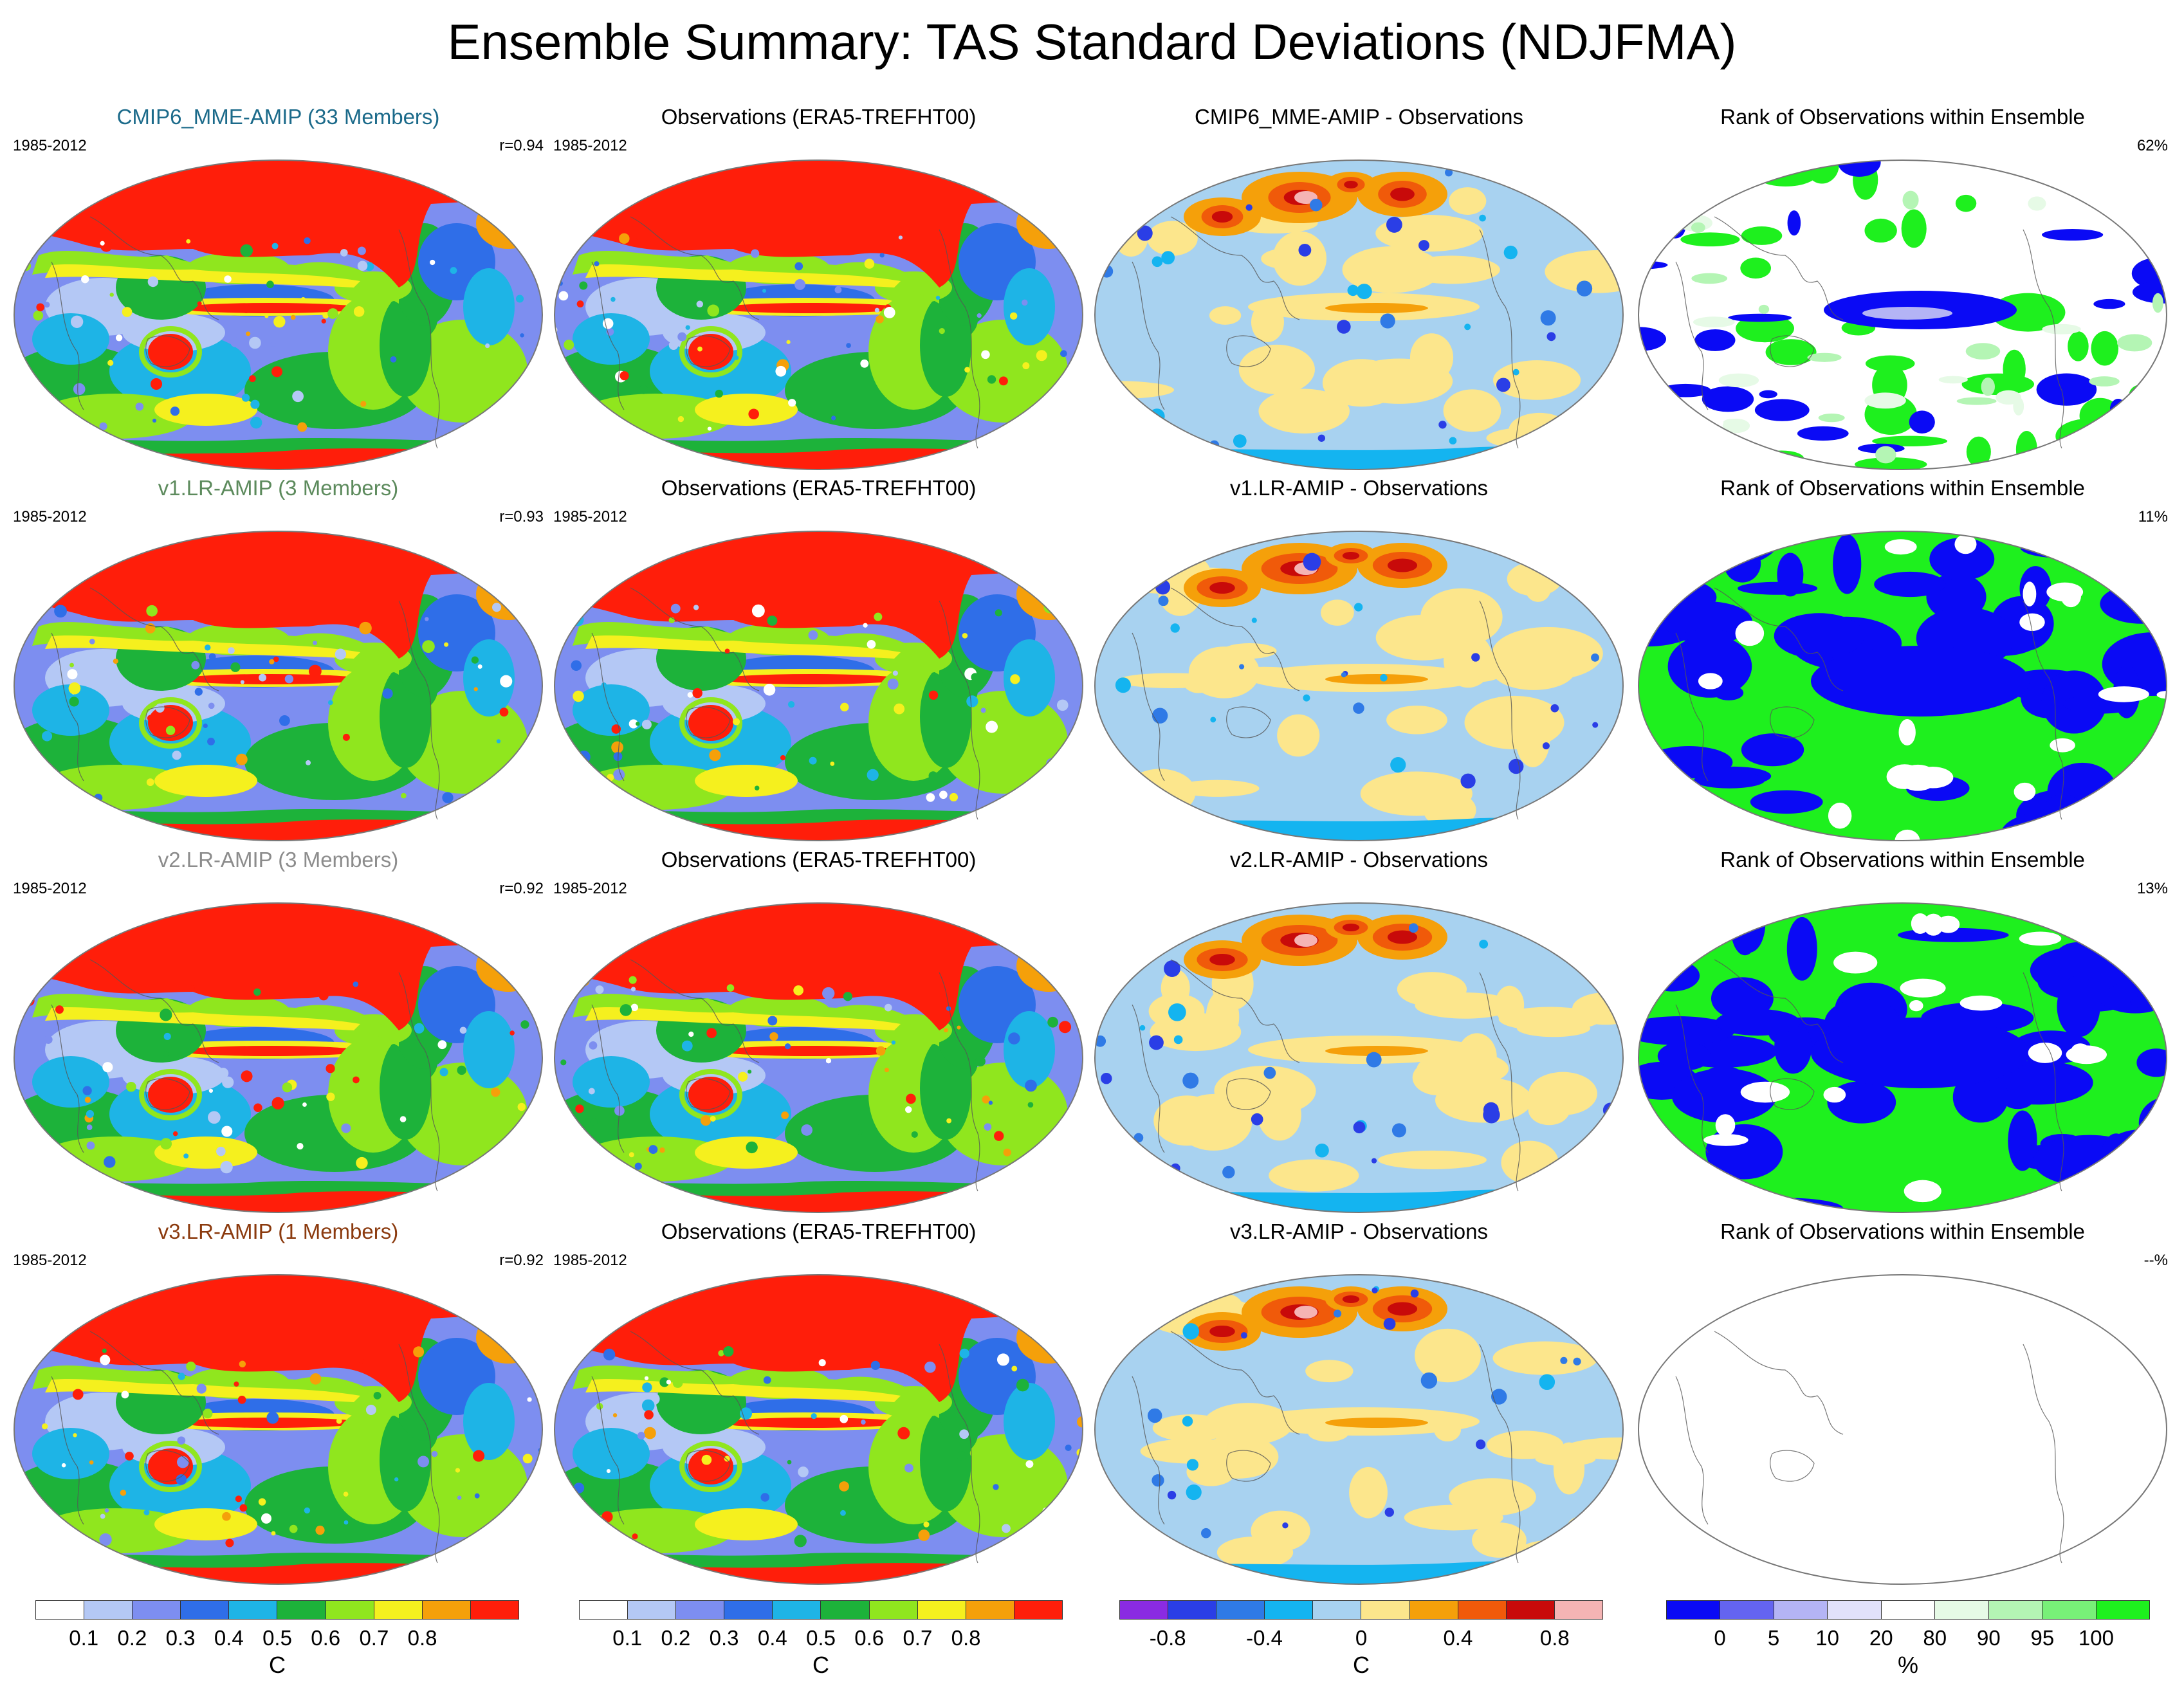  What do you see at coordinates (278, 117) in the screenshot?
I see `model-panel-title: CMIP6_MME-AMIP (33 Members)` at bounding box center [278, 117].